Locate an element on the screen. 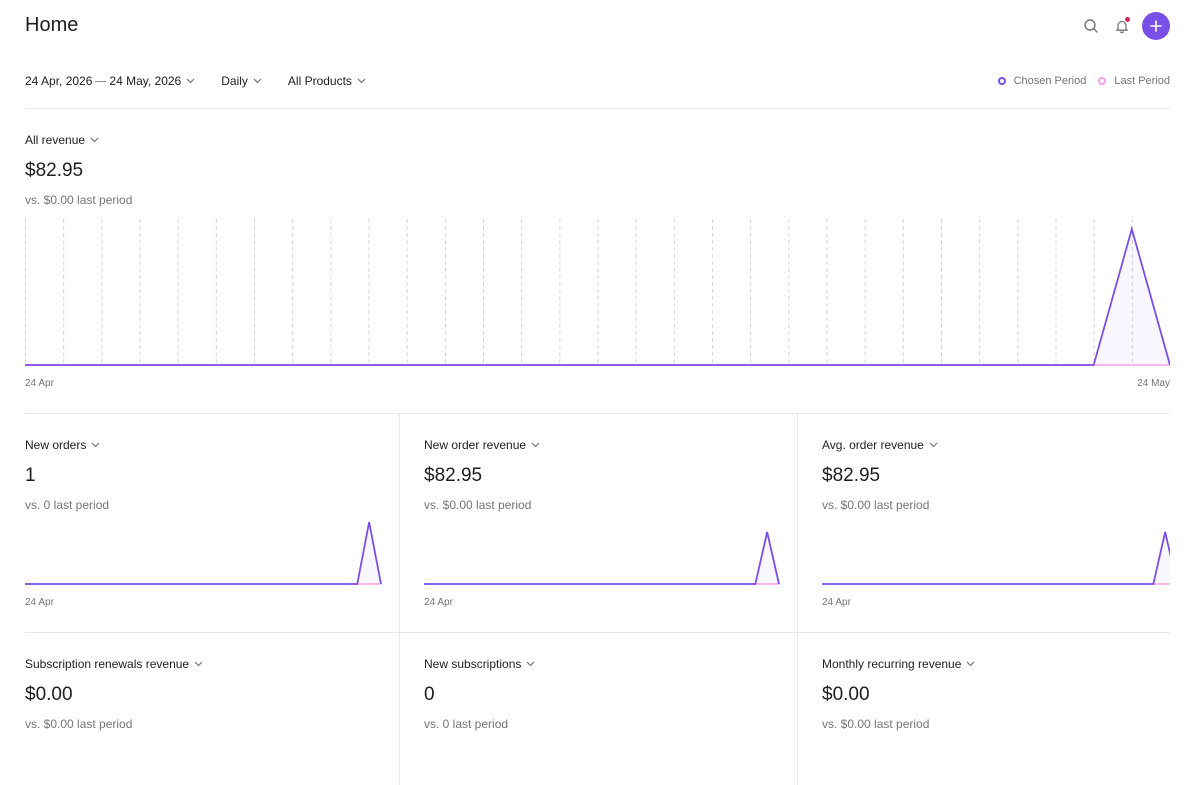 The width and height of the screenshot is (1200, 785). chosen-period-marker is located at coordinates (1001, 81).